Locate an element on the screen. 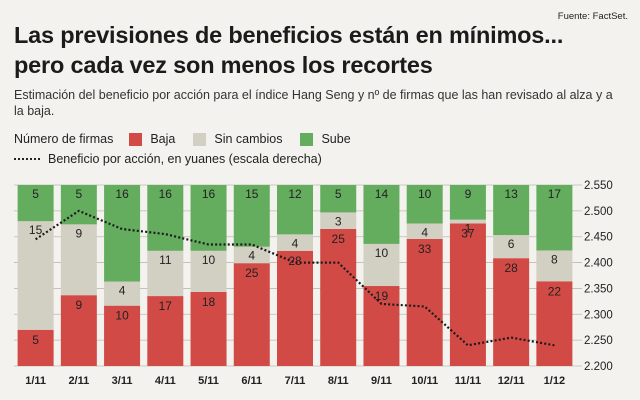 The width and height of the screenshot is (640, 400). data-label-baja: 18 is located at coordinates (209, 302).